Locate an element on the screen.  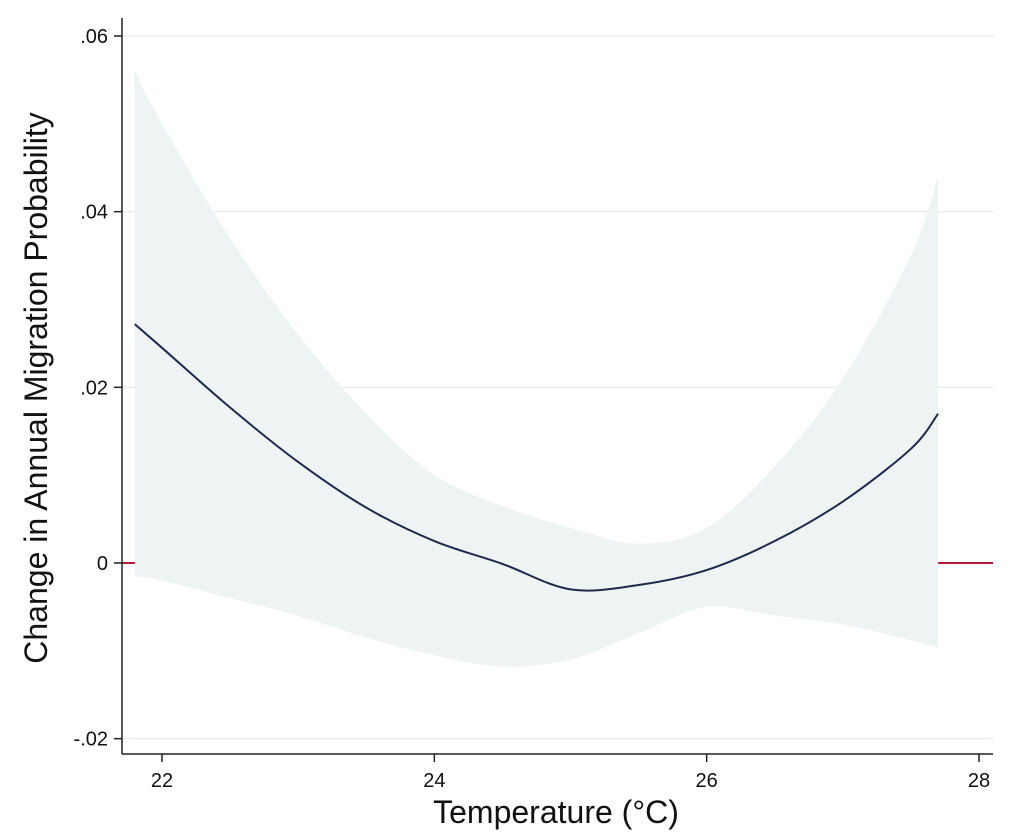
y-tick-label-0: -.02 is located at coordinates (91, 740).